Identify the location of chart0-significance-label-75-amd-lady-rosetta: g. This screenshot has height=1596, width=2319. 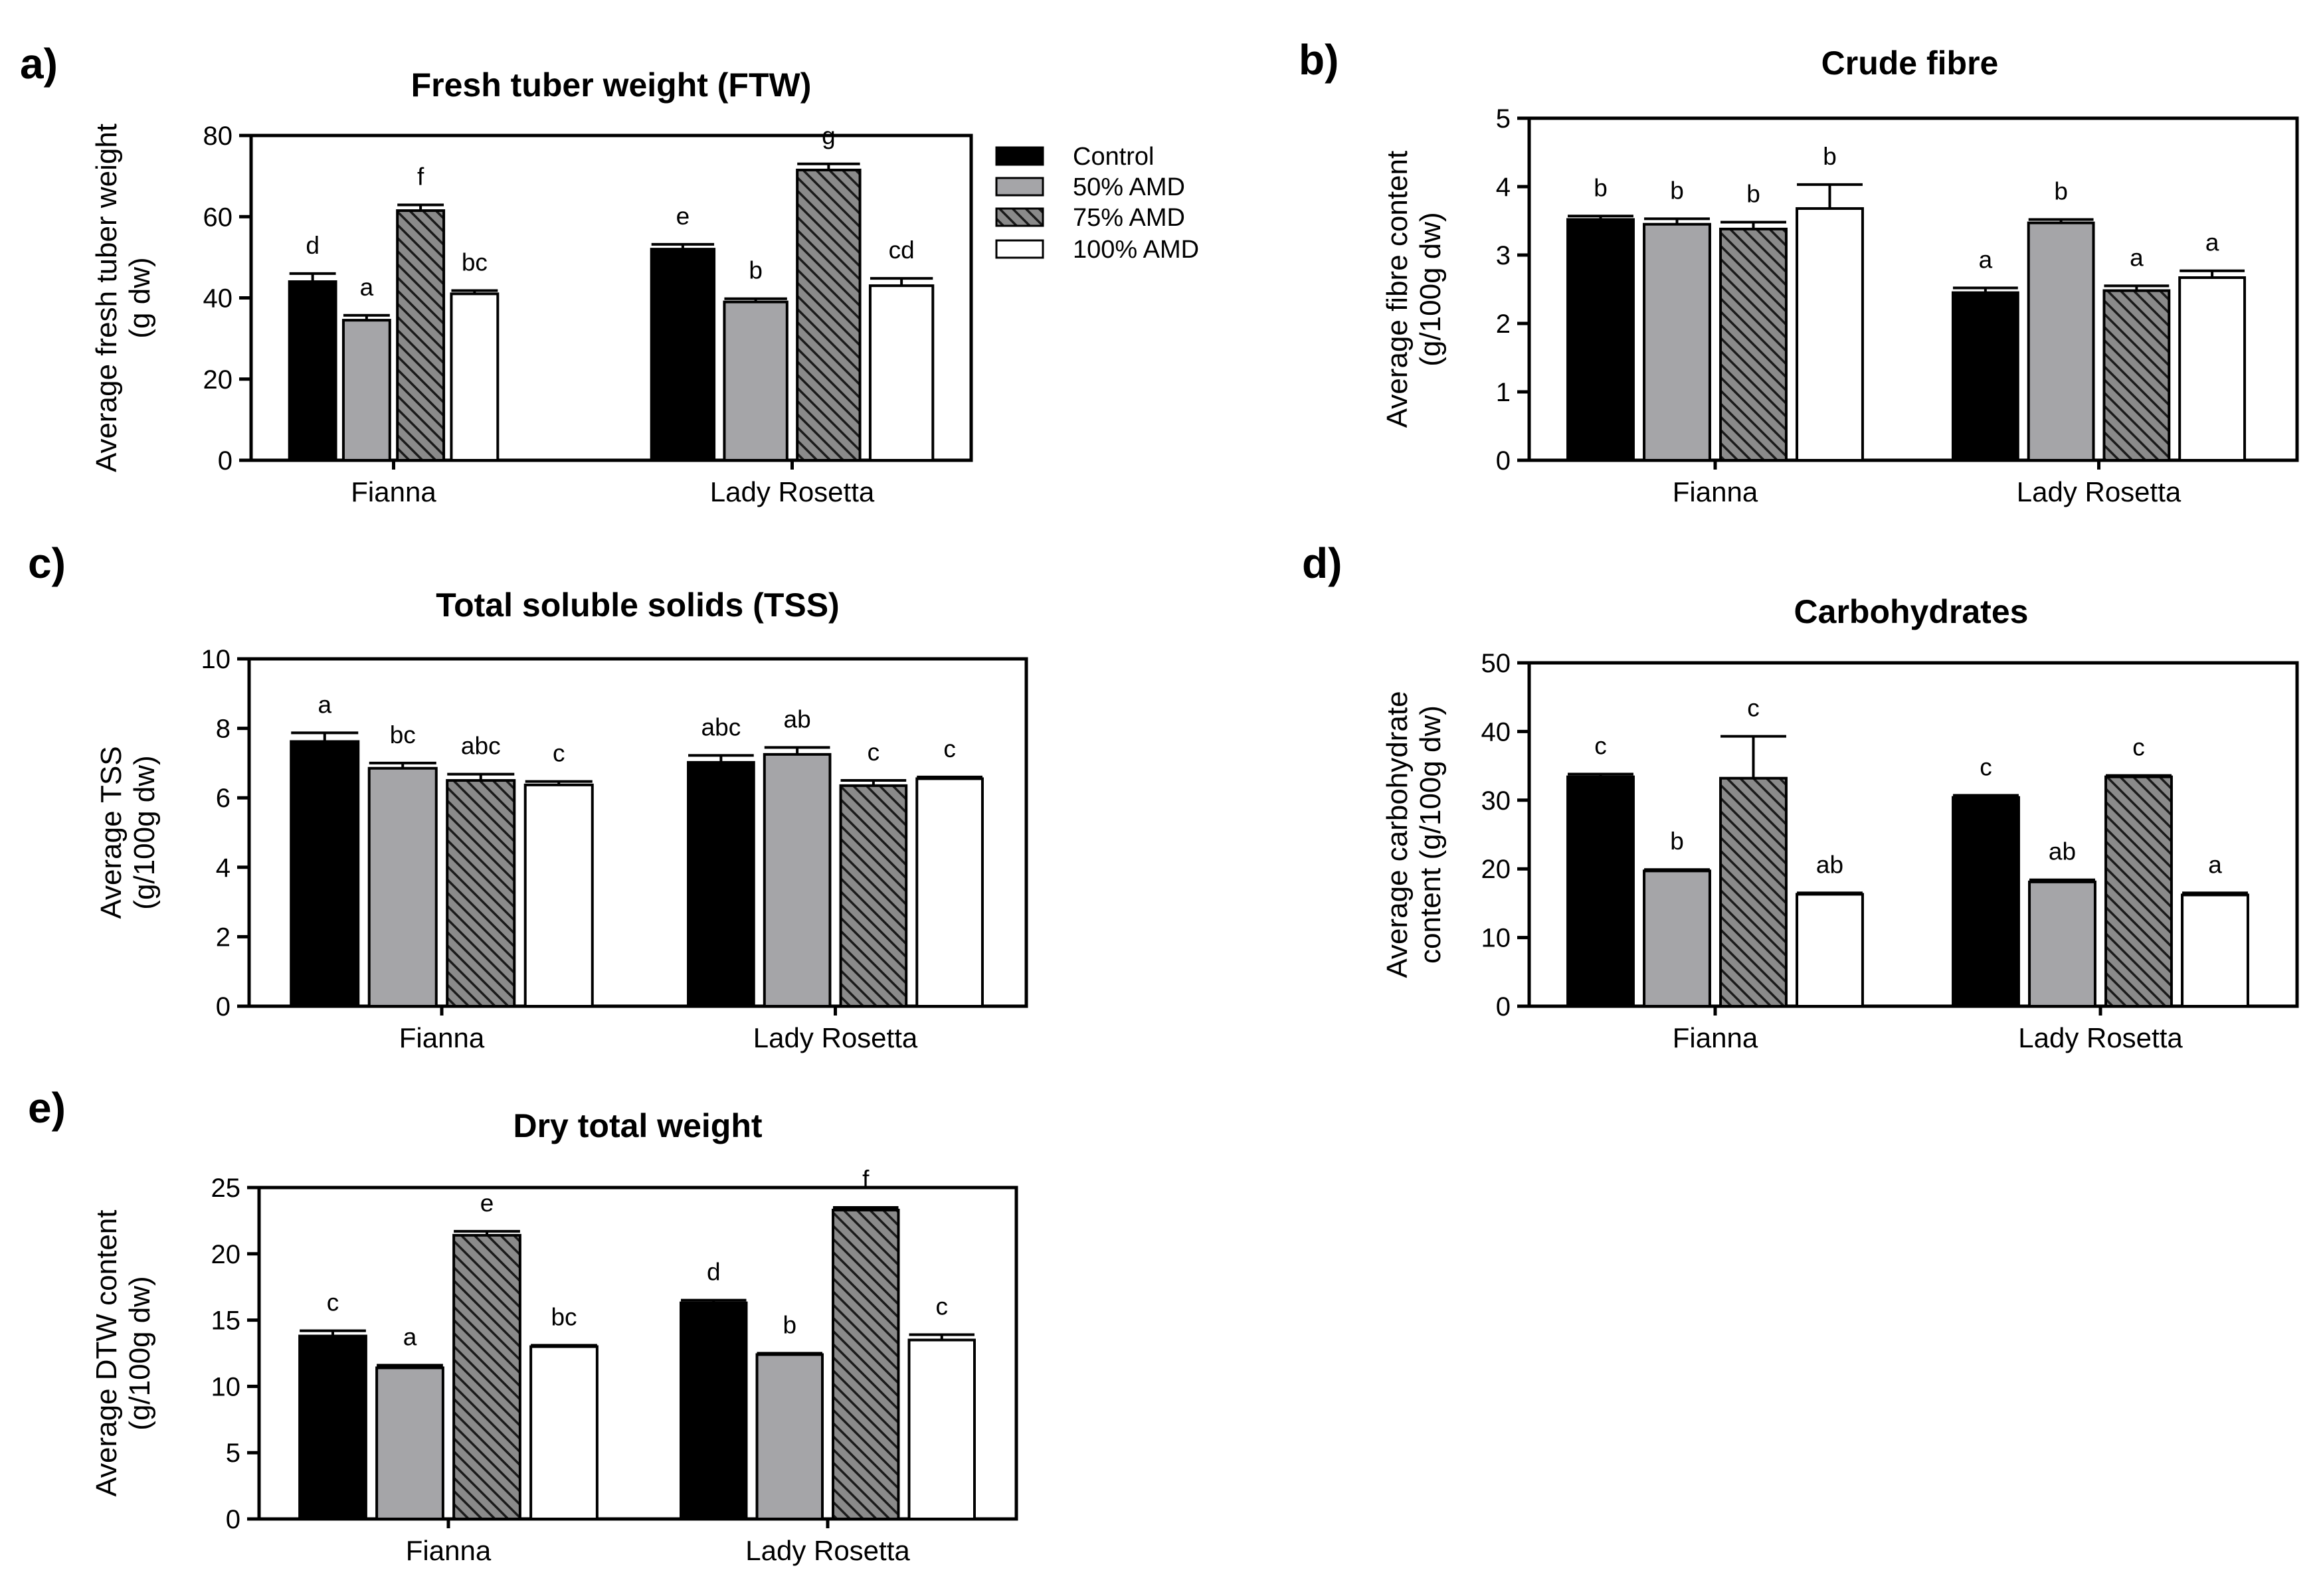
(829, 135).